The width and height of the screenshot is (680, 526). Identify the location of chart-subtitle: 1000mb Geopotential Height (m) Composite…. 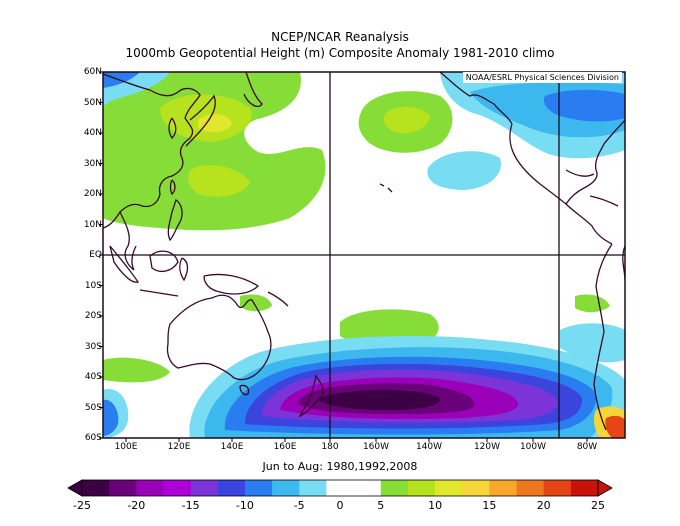
(340, 53).